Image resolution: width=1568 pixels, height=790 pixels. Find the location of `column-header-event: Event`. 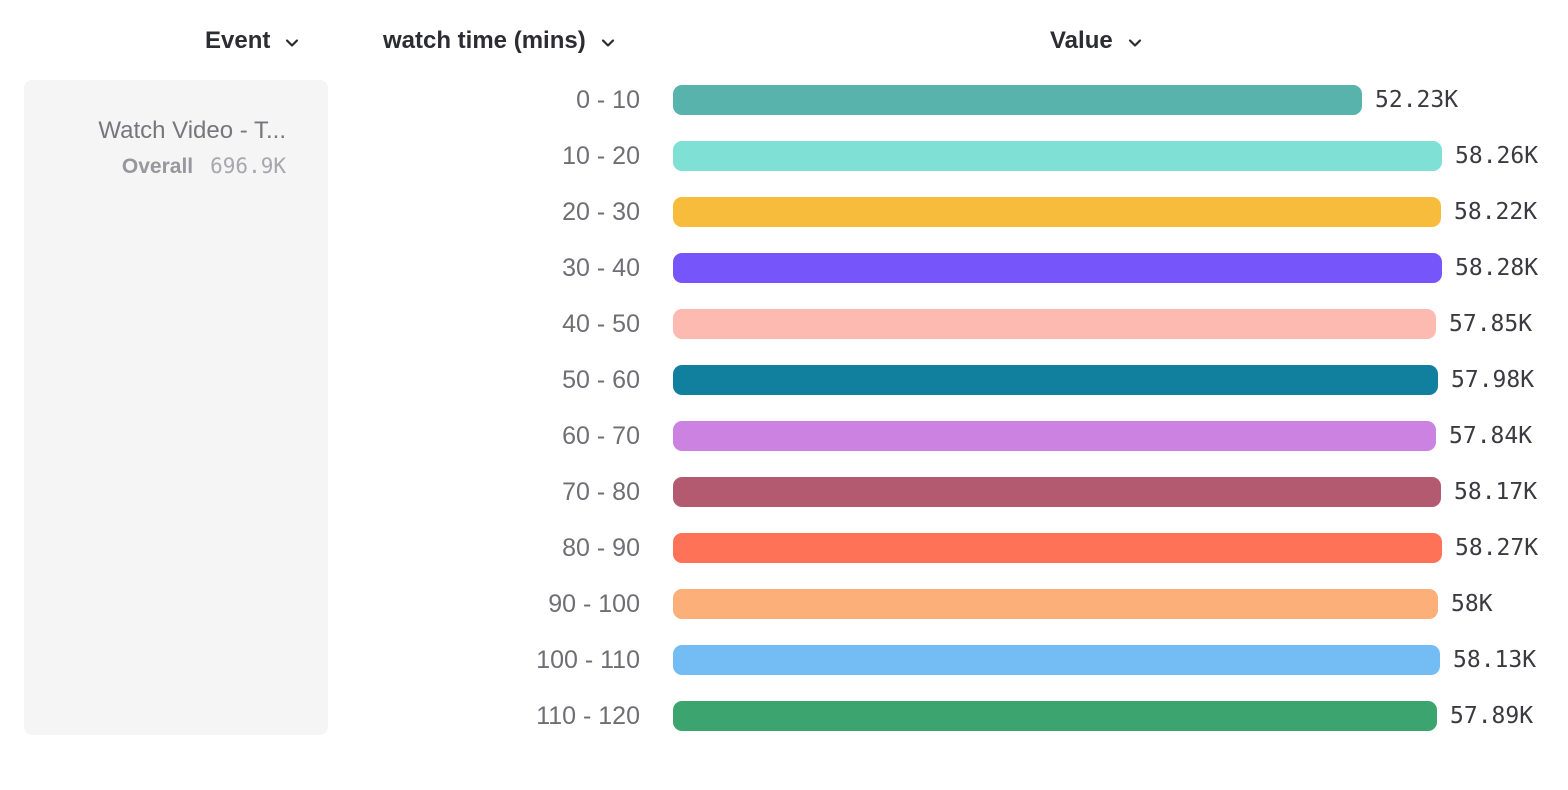

column-header-event: Event is located at coordinates (253, 41).